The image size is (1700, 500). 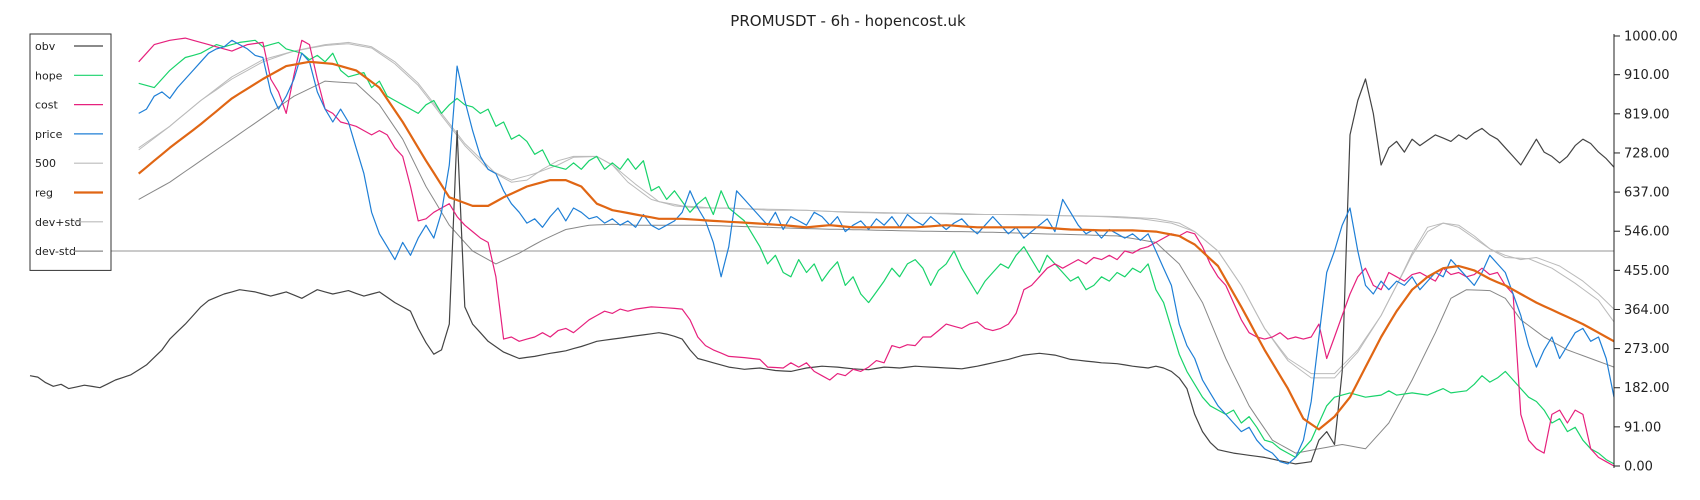 I want to click on y-tick-label: 364.00, so click(x=1647, y=310).